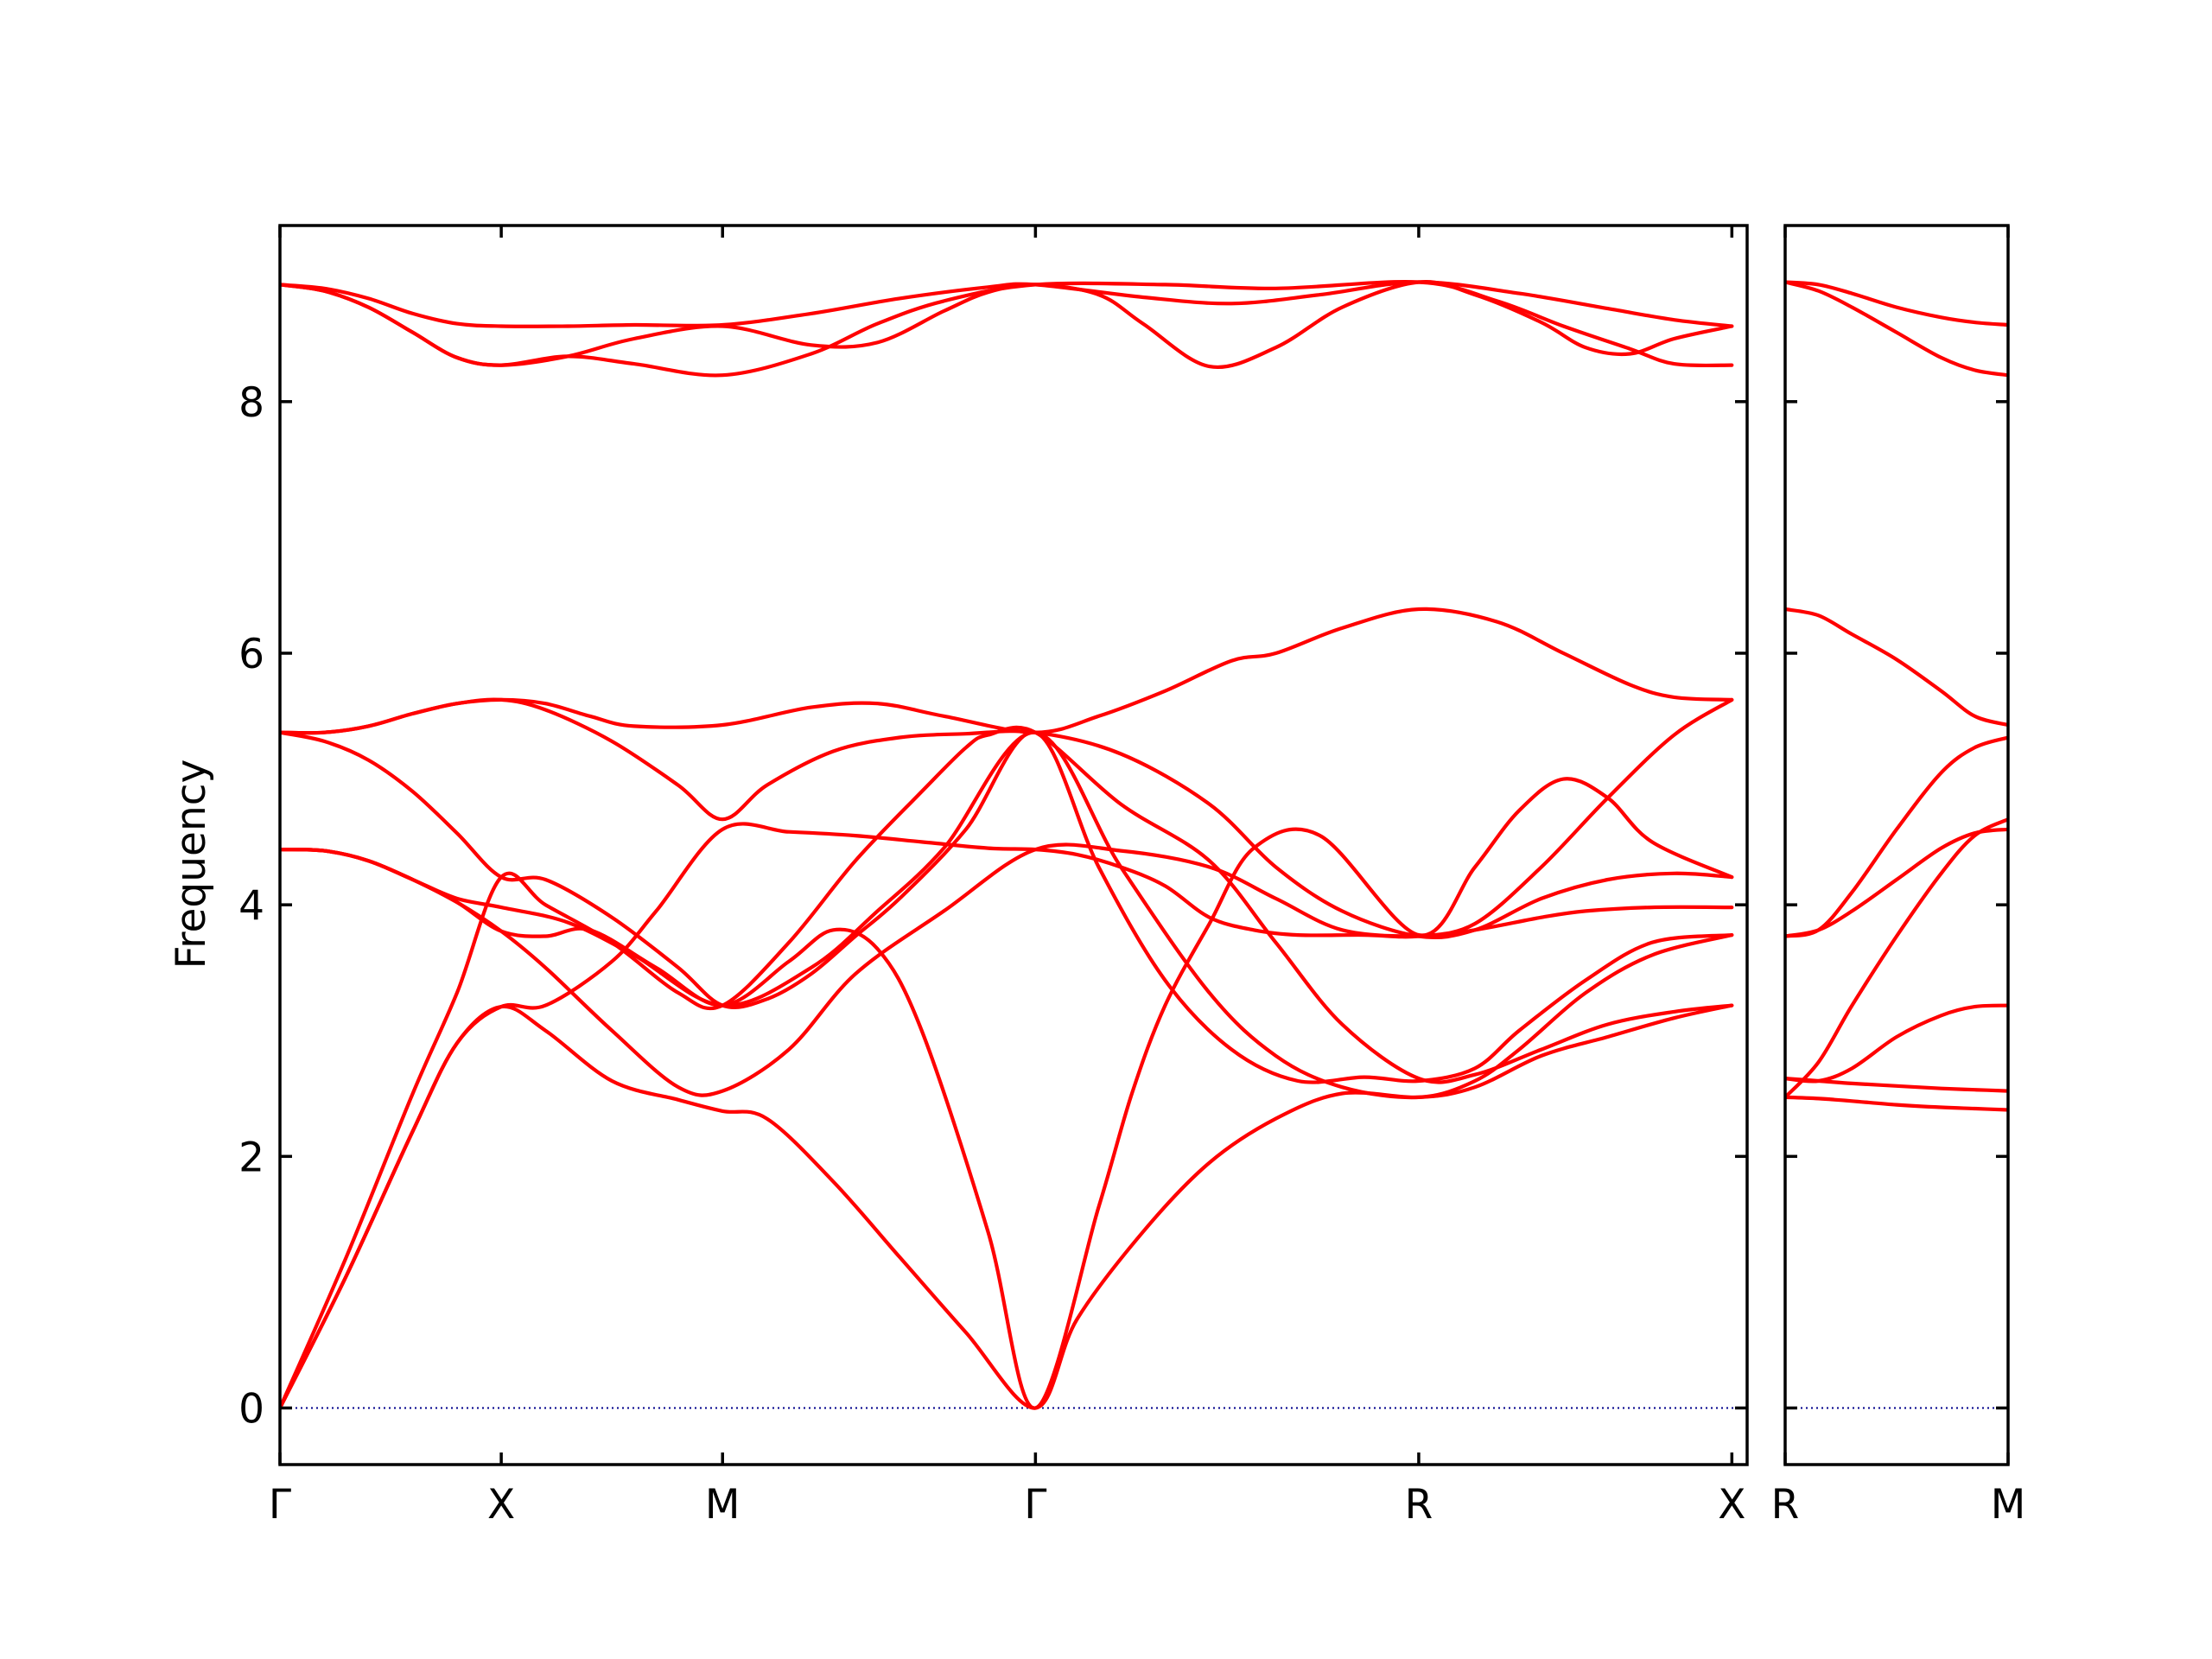  Describe the element at coordinates (251, 654) in the screenshot. I see `y-tick-label: 6` at that location.